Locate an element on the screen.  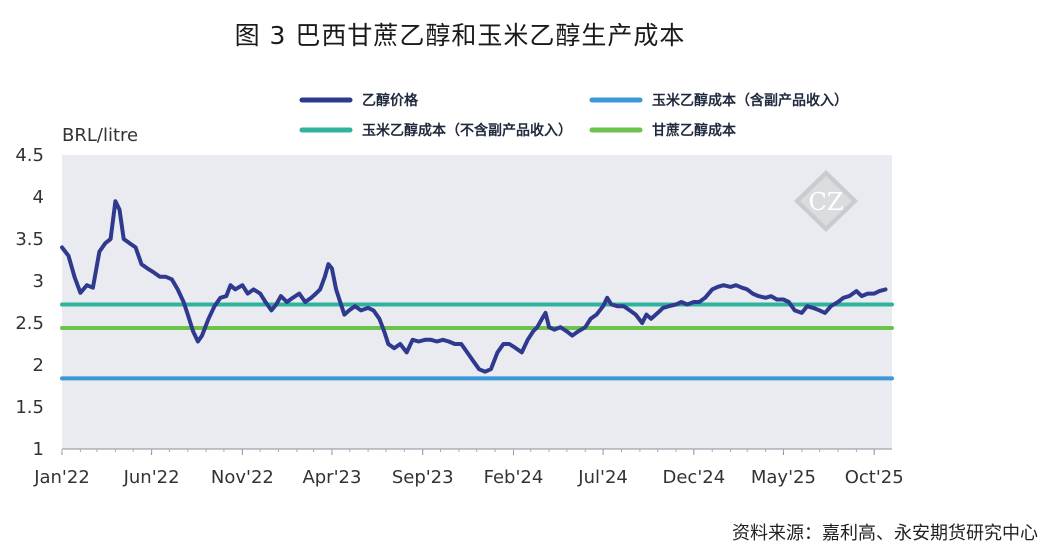
y-tick-label: 3 is located at coordinates (38, 281).